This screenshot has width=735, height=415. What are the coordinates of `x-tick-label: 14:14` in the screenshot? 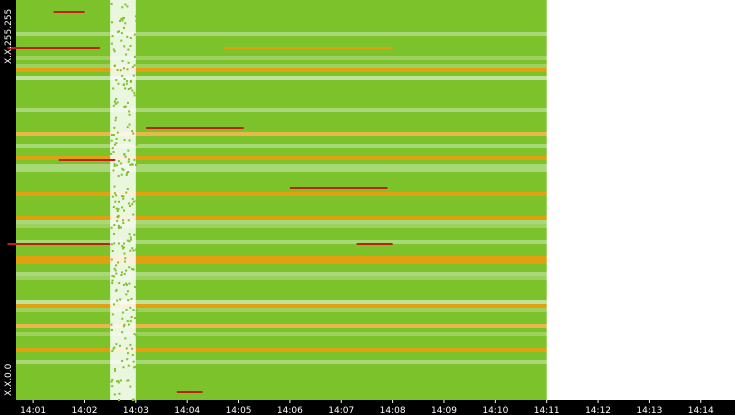 It's located at (701, 410).